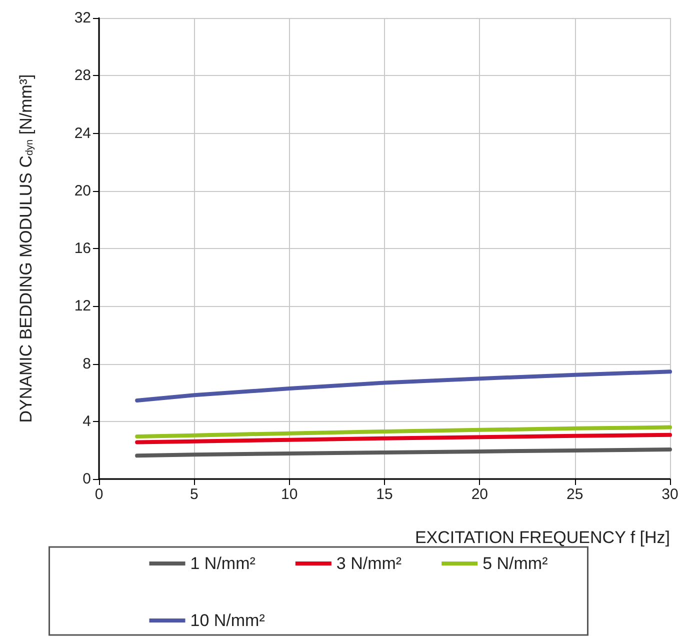 The width and height of the screenshot is (697, 639). Describe the element at coordinates (542, 537) in the screenshot. I see `x-axis-title: EXCITATION FREQUENCY f [Hz]` at that location.